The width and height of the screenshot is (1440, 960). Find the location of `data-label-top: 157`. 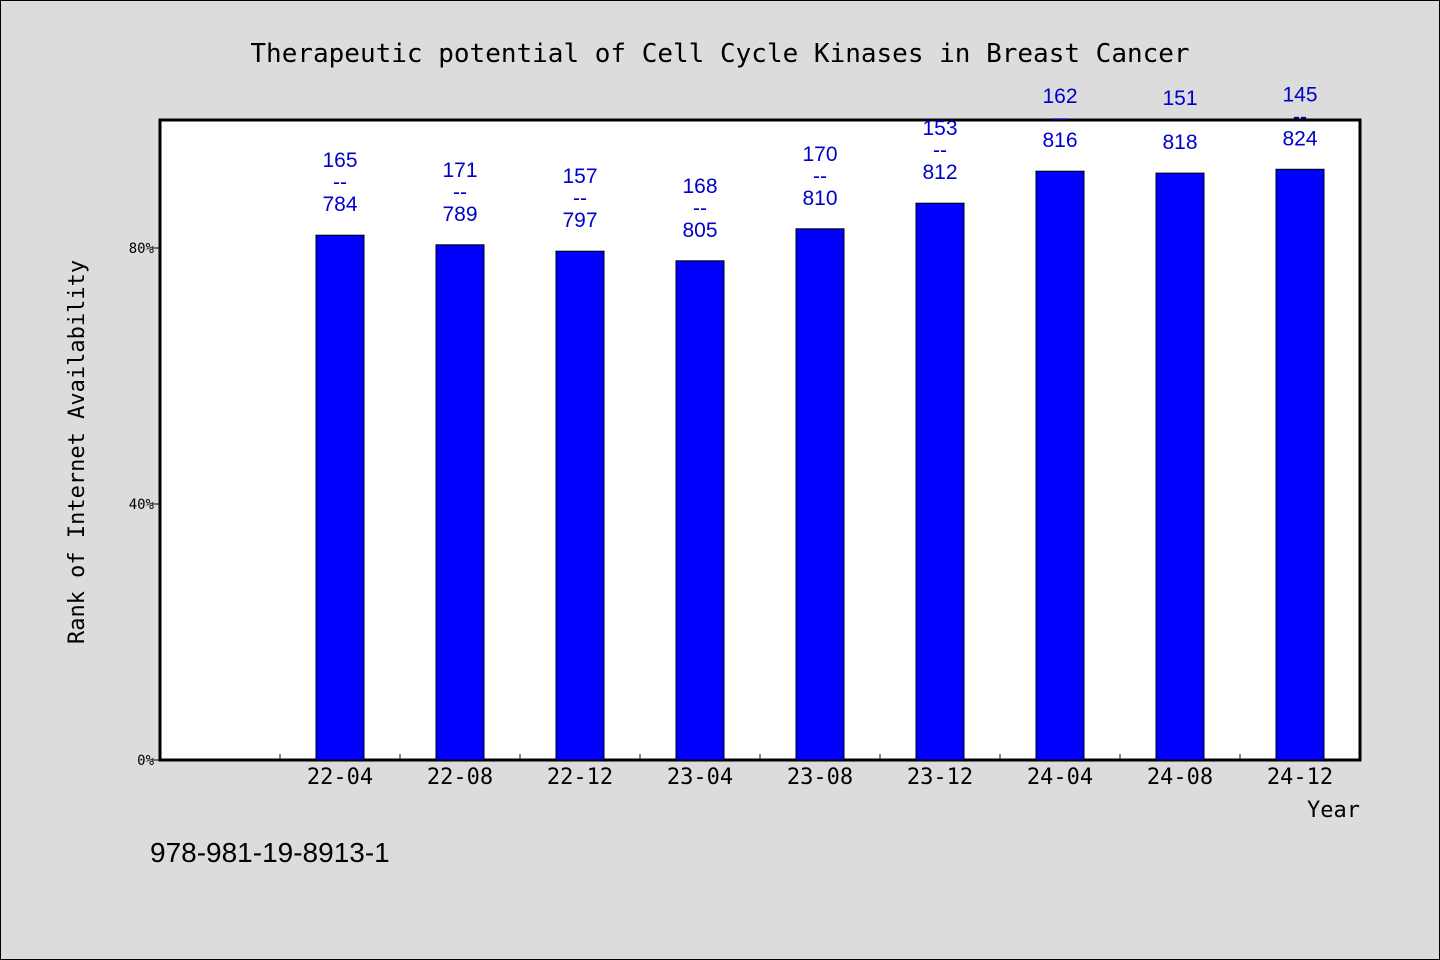

data-label-top: 157 is located at coordinates (579, 176).